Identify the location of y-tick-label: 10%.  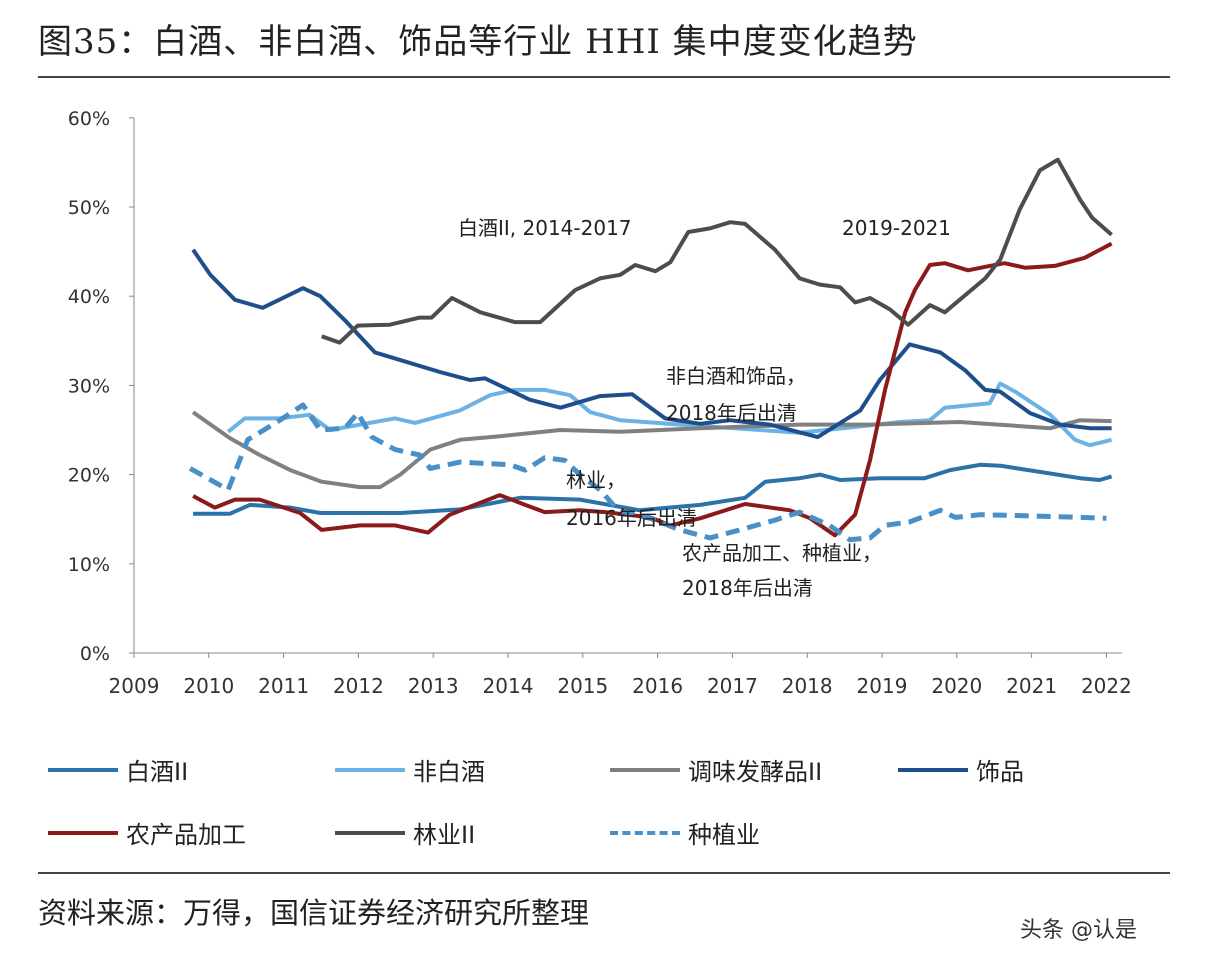
(89, 565).